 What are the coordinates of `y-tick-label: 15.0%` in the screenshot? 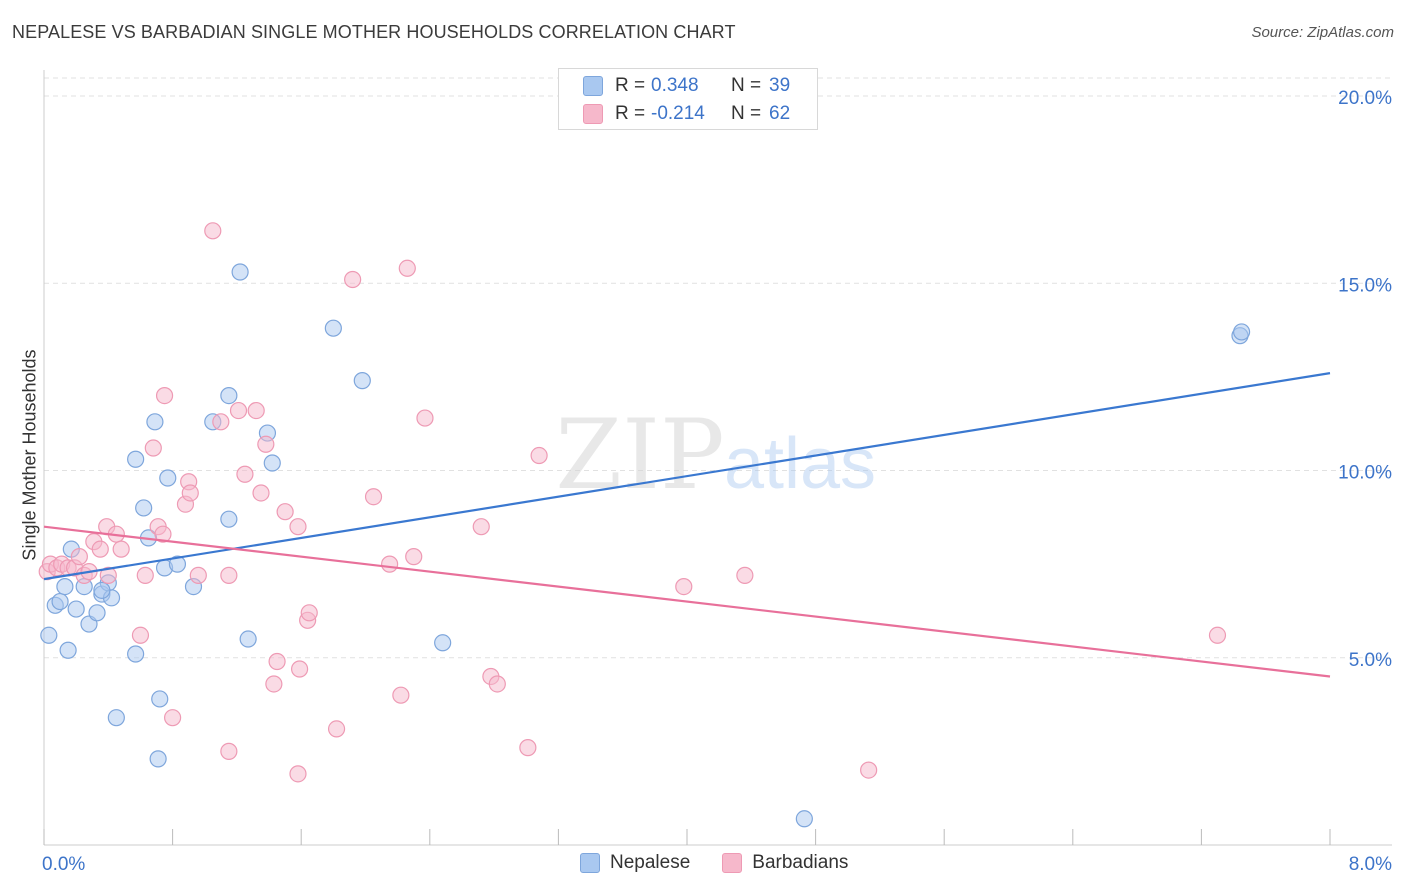 It's located at (1365, 285).